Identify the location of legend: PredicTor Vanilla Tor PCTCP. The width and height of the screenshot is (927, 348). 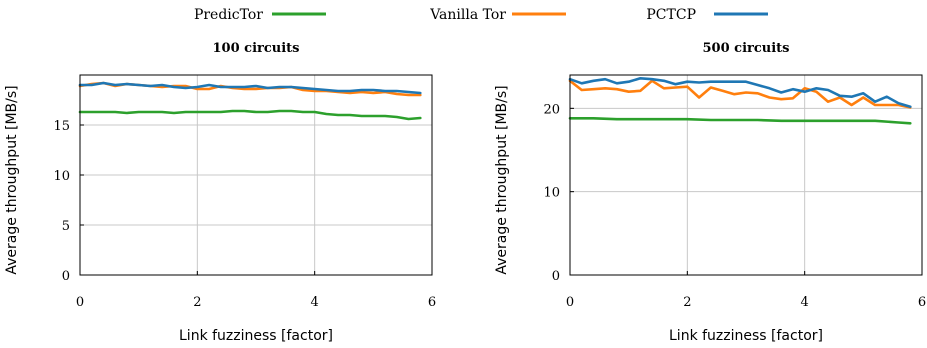
(481, 15).